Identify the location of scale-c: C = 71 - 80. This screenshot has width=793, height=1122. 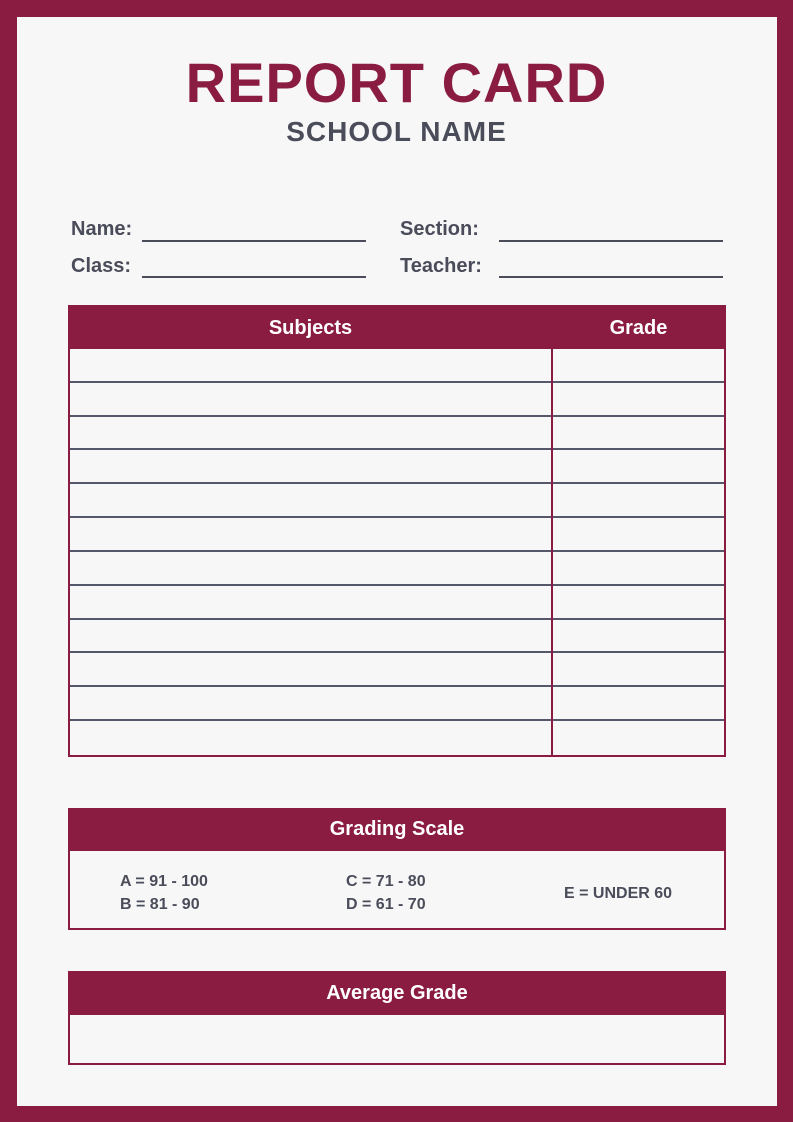
(386, 881).